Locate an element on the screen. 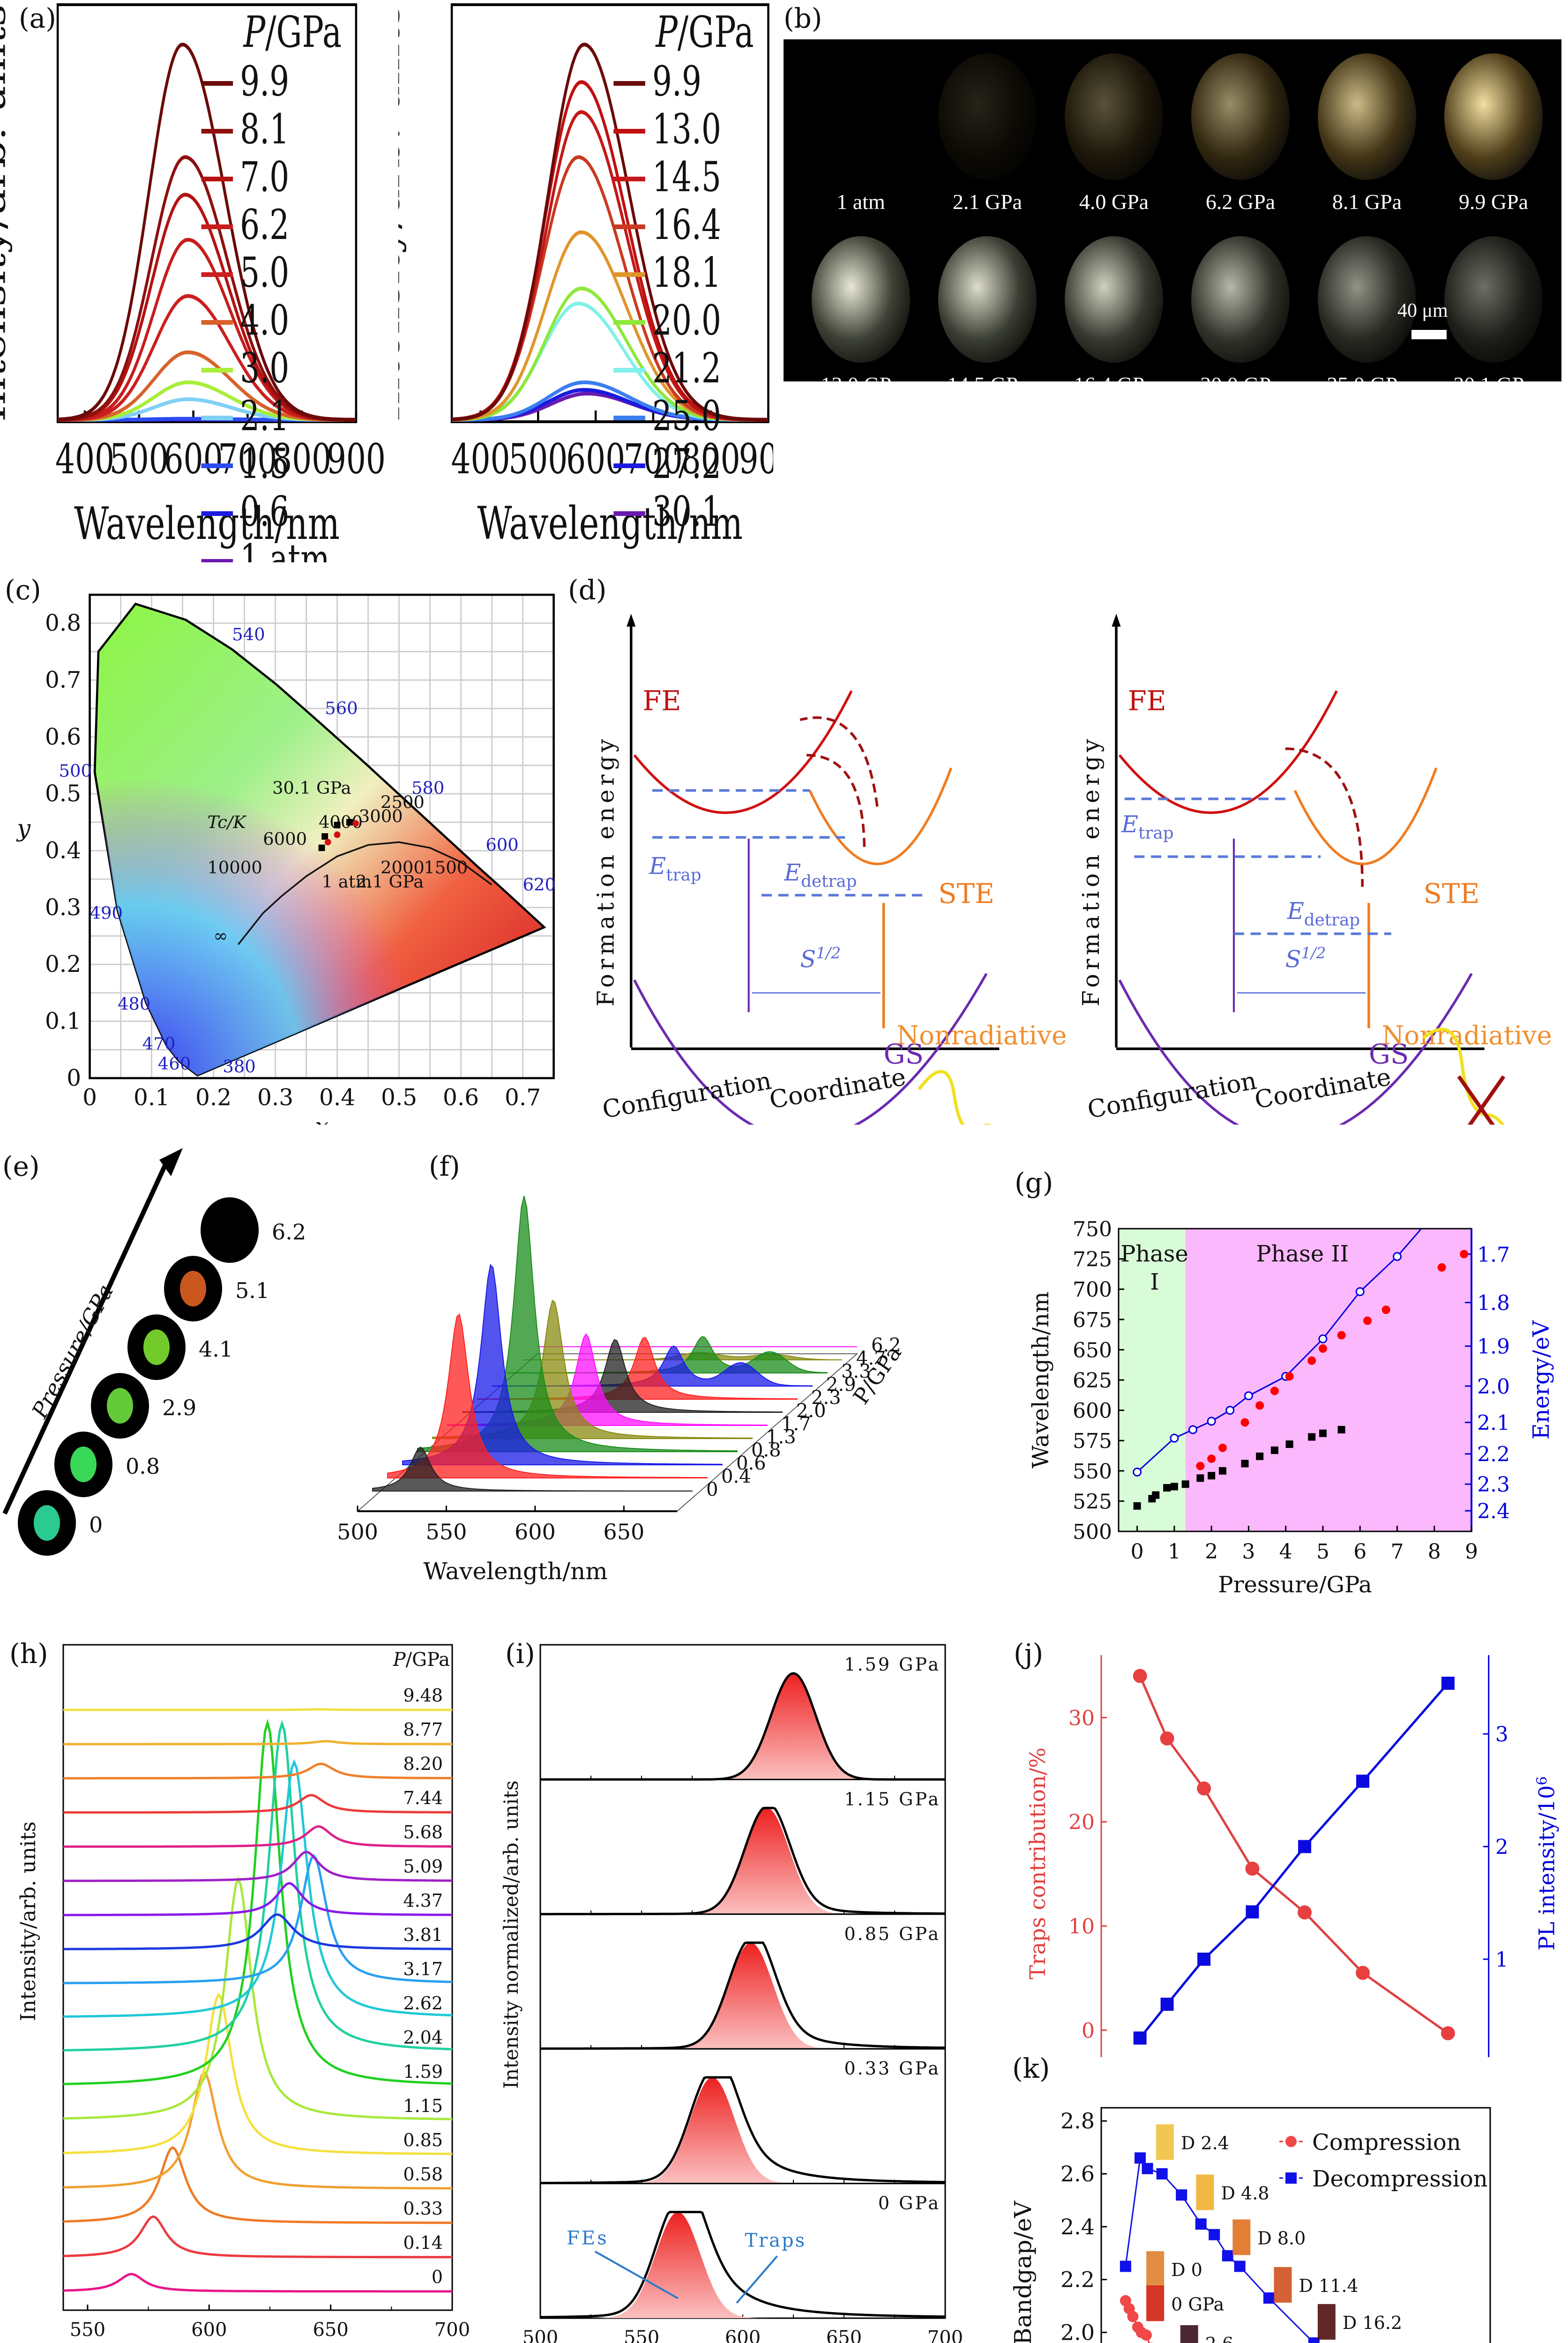  pressure-tick-label: 0.6 is located at coordinates (751, 1463).